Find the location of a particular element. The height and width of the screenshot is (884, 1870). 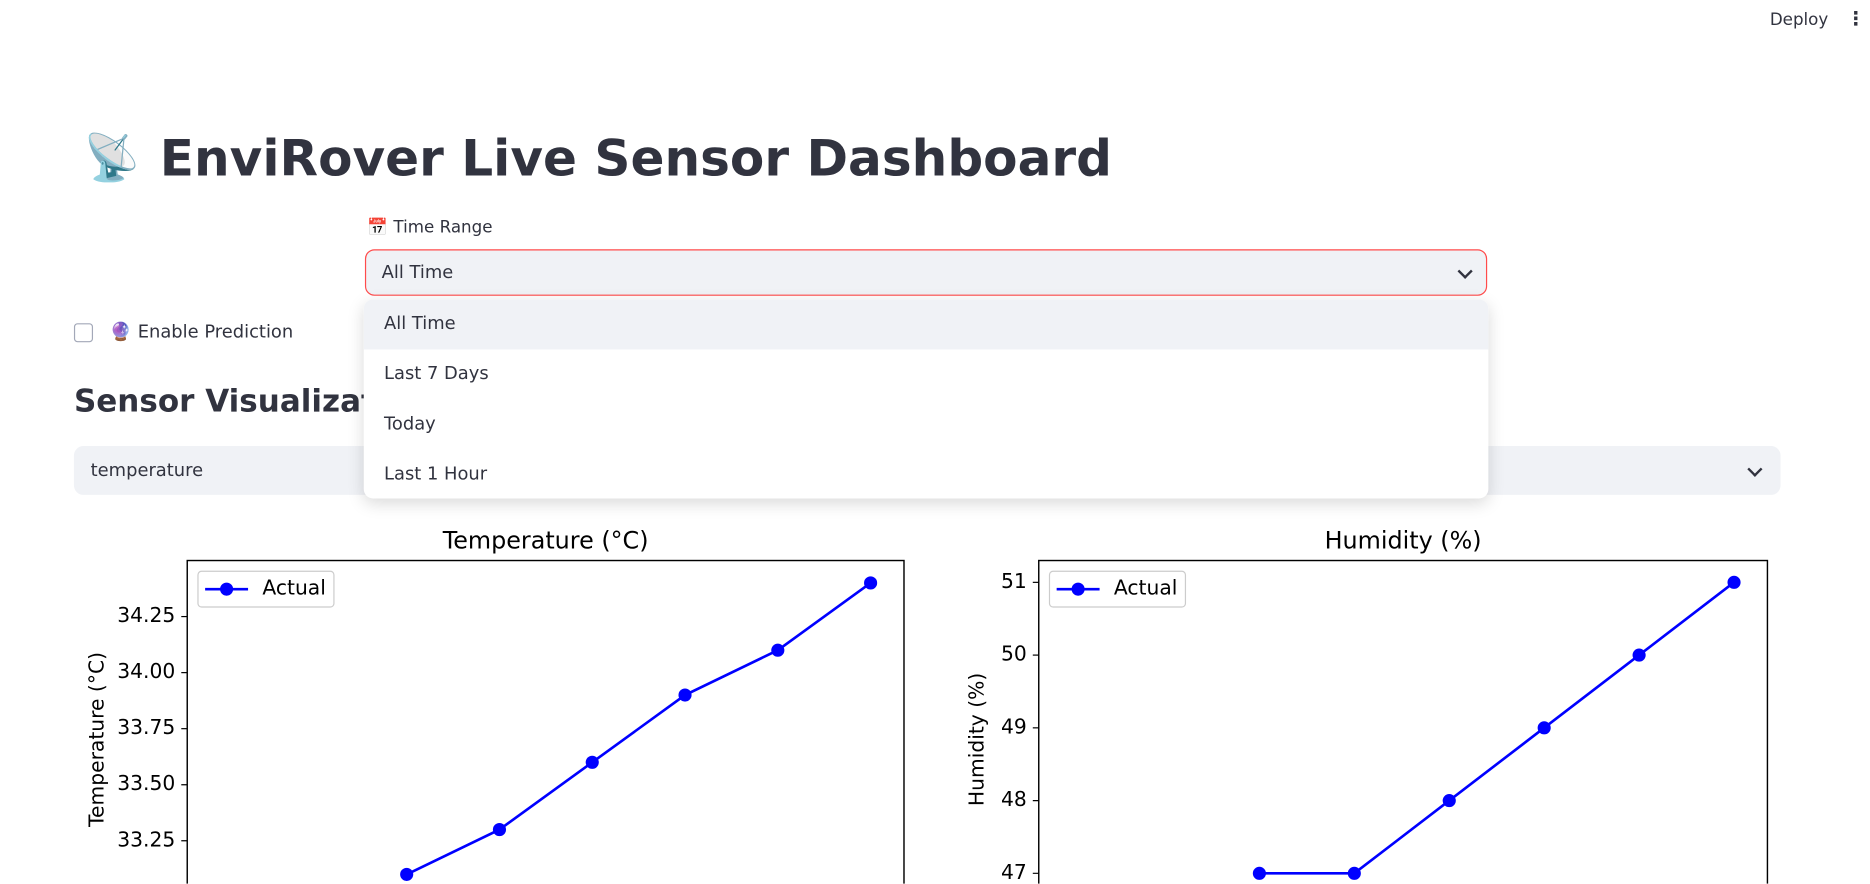

checkbox is located at coordinates (83, 333).